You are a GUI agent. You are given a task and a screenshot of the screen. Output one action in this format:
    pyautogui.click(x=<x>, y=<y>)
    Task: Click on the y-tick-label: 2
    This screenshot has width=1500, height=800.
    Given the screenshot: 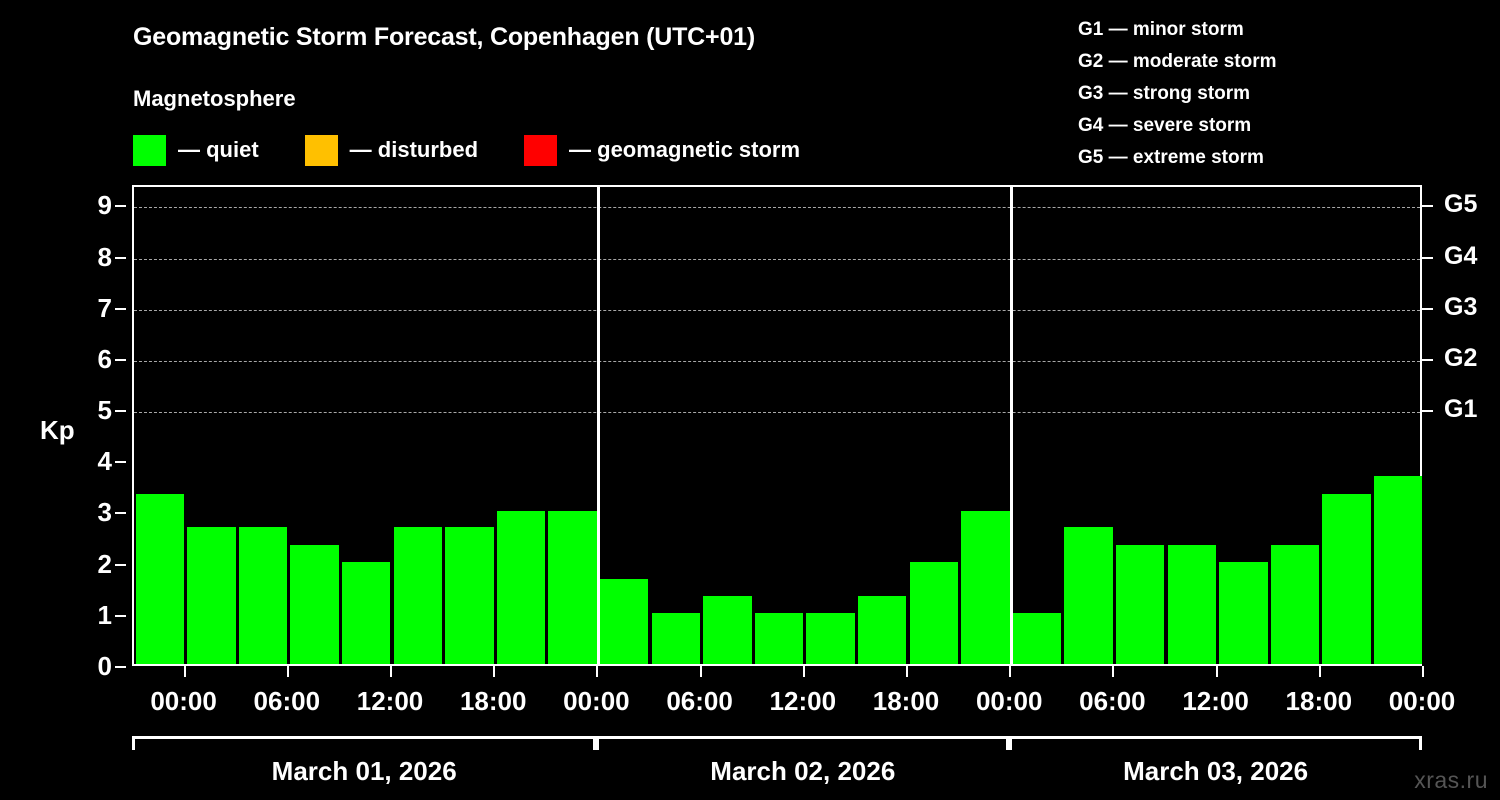 What is the action you would take?
    pyautogui.click(x=104, y=563)
    